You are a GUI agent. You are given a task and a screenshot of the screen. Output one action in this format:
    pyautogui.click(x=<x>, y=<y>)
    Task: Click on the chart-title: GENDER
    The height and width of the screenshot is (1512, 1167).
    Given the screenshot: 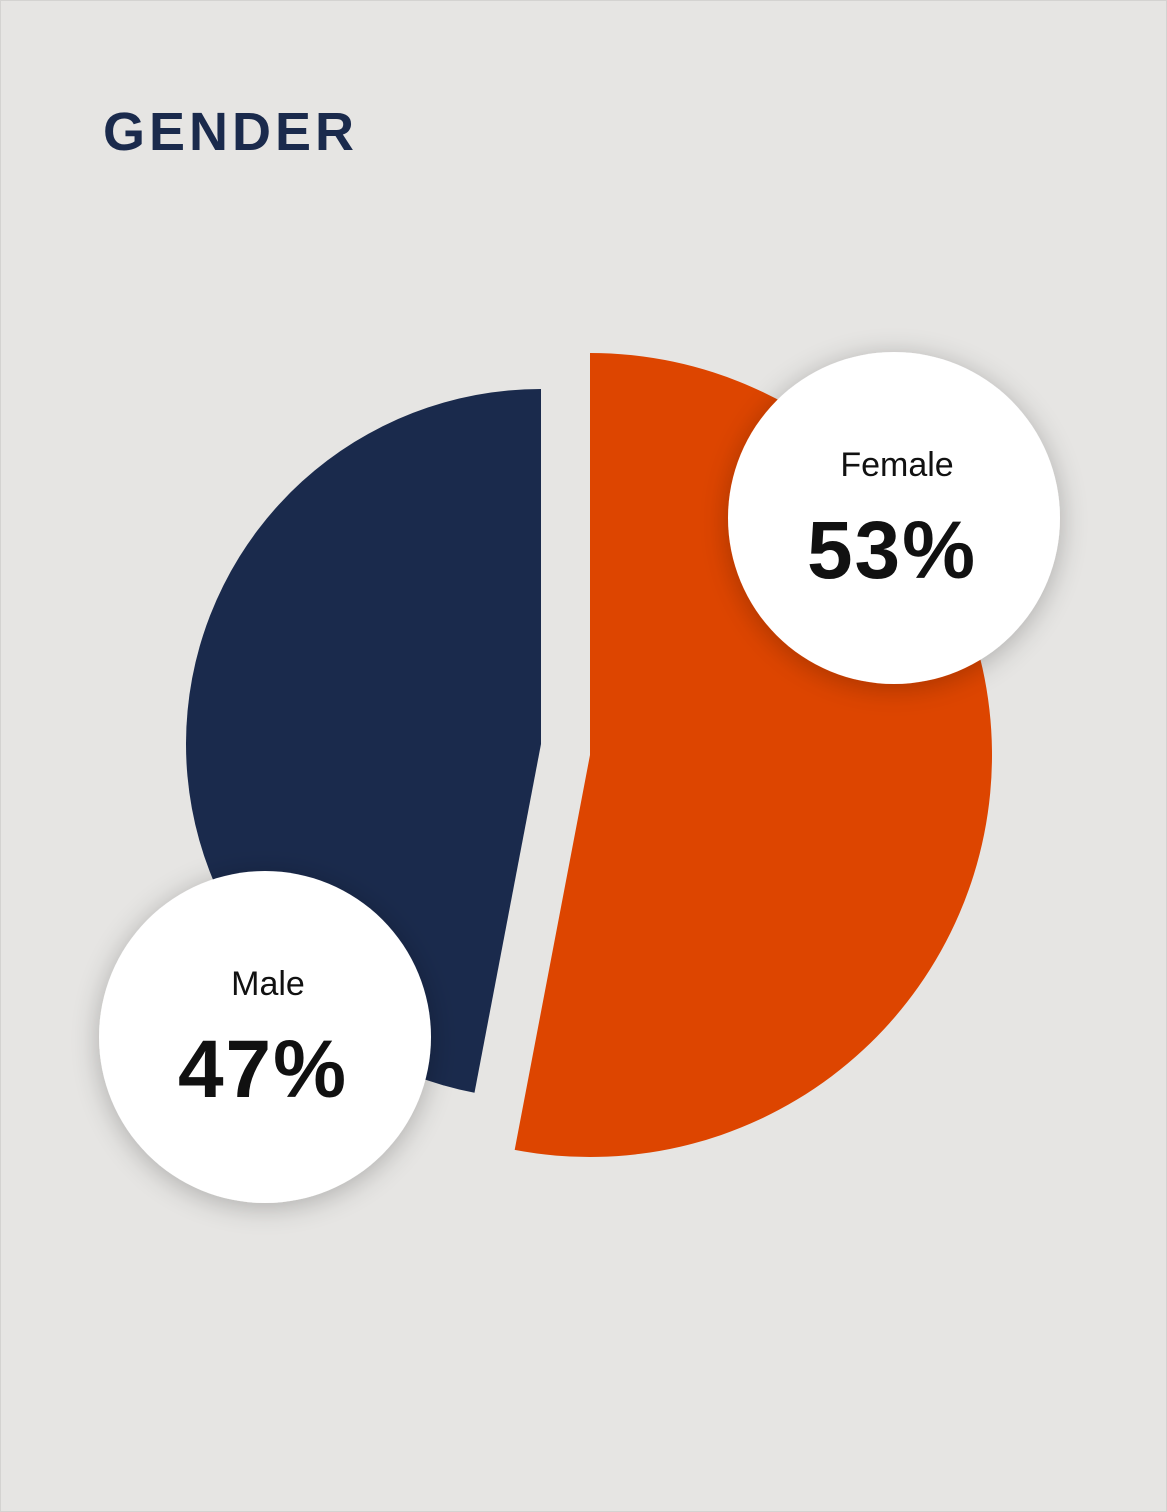 What is the action you would take?
    pyautogui.click(x=230, y=132)
    